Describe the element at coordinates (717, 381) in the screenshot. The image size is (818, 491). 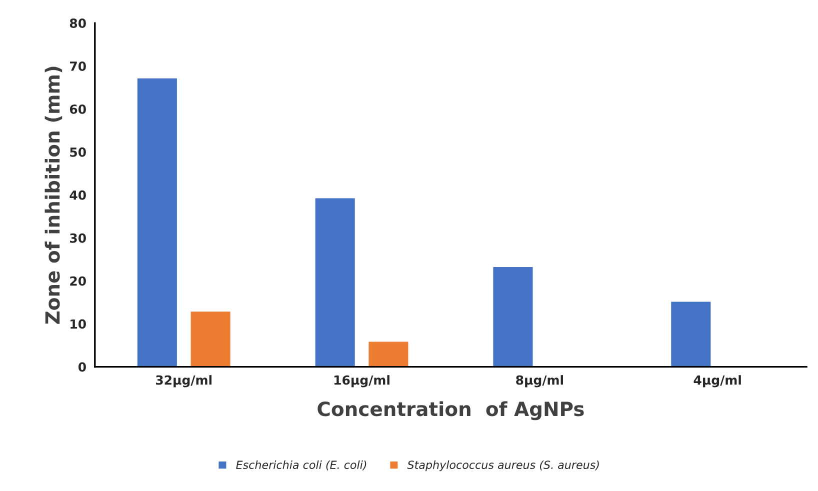
I see `x-tick-label: 4µg/ml` at that location.